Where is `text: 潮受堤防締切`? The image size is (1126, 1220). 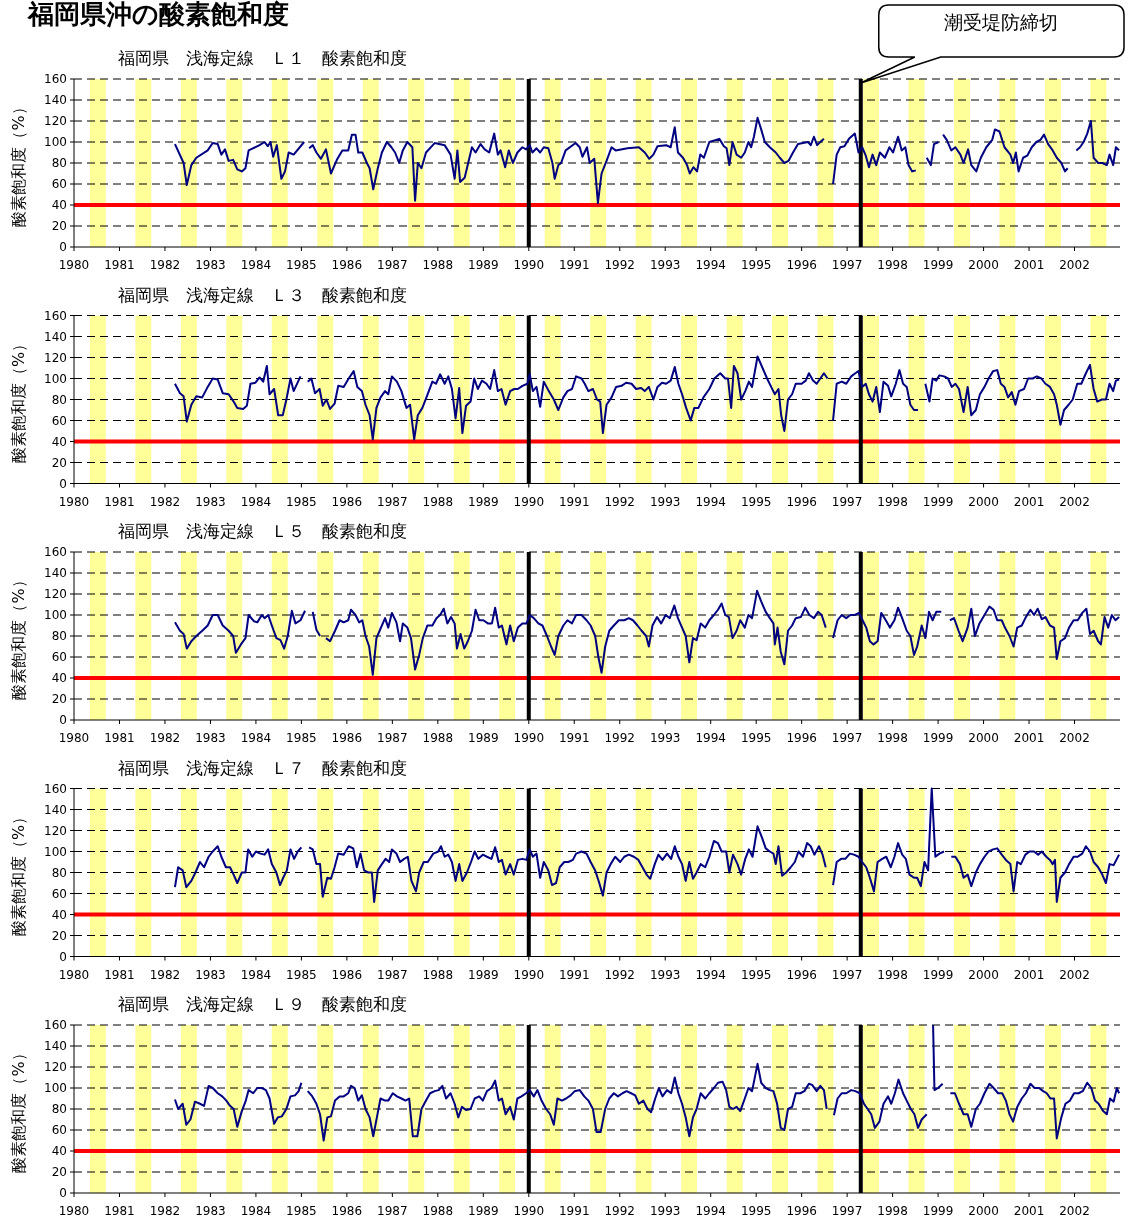
text: 潮受堤防締切 is located at coordinates (1001, 22).